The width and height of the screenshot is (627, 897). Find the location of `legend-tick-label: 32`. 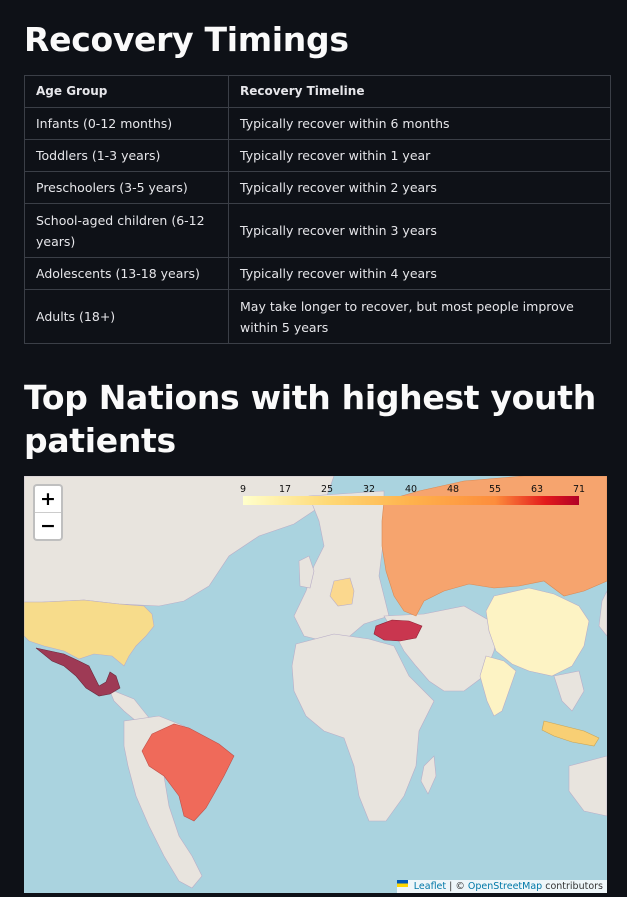

legend-tick-label: 32 is located at coordinates (369, 489).